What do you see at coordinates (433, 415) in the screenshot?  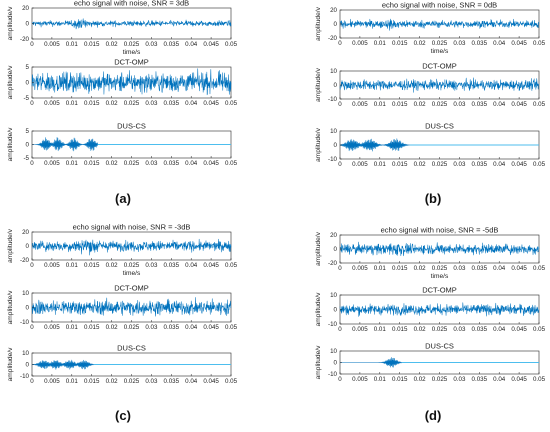 I see `panel-label: (d)` at bounding box center [433, 415].